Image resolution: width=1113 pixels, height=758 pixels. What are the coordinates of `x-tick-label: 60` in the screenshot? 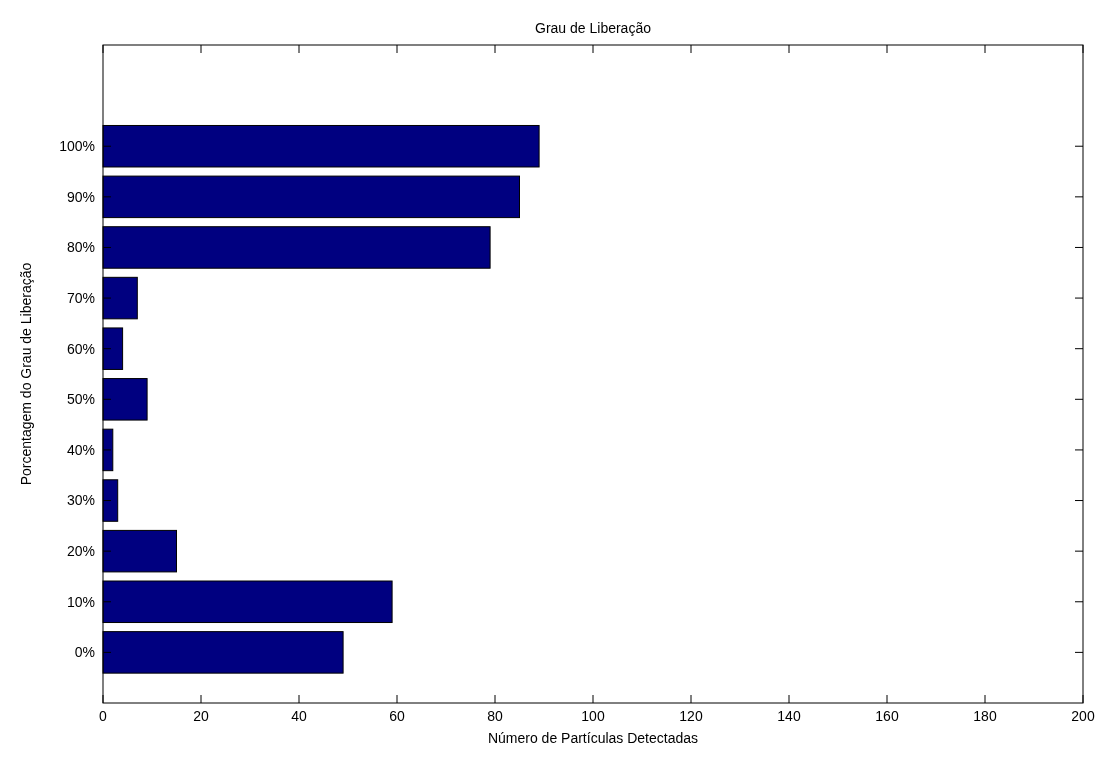 It's located at (397, 716).